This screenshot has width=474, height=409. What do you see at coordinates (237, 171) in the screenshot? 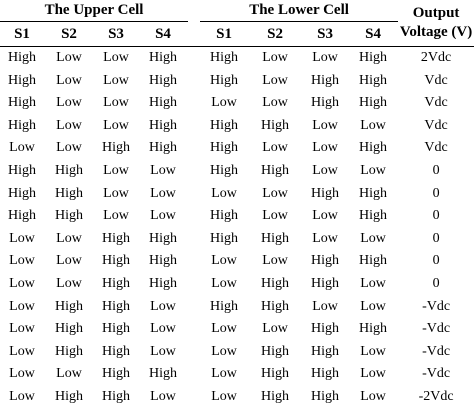
I see `table-row: High High Low Low High High Low Low 0` at bounding box center [237, 171].